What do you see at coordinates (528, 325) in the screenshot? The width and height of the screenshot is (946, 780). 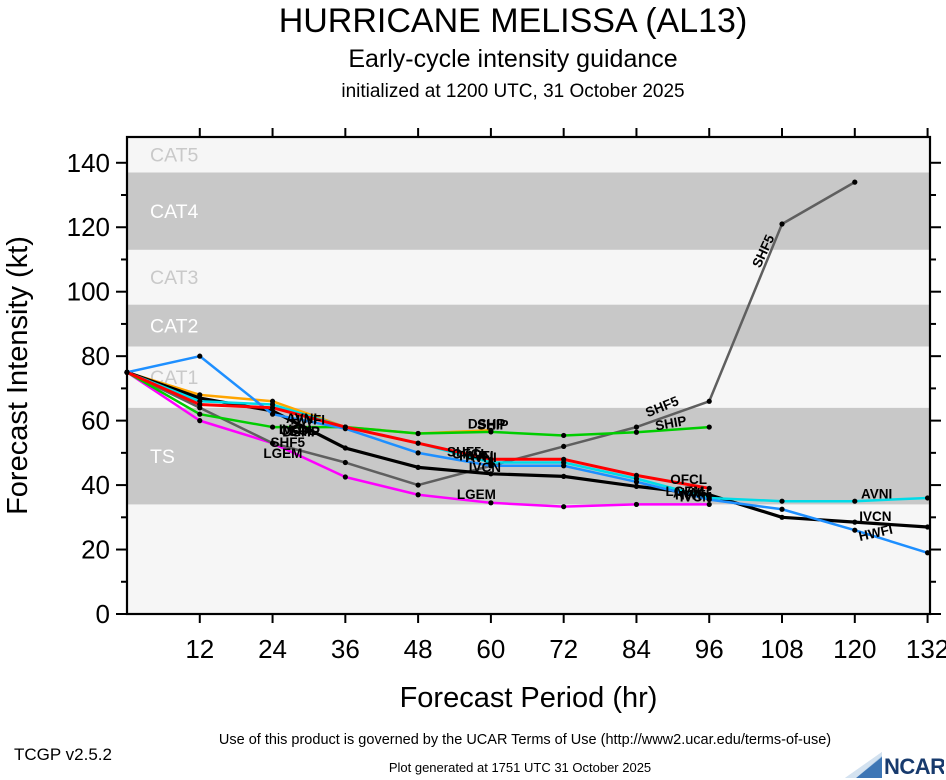 I see `category-band-CAT2` at bounding box center [528, 325].